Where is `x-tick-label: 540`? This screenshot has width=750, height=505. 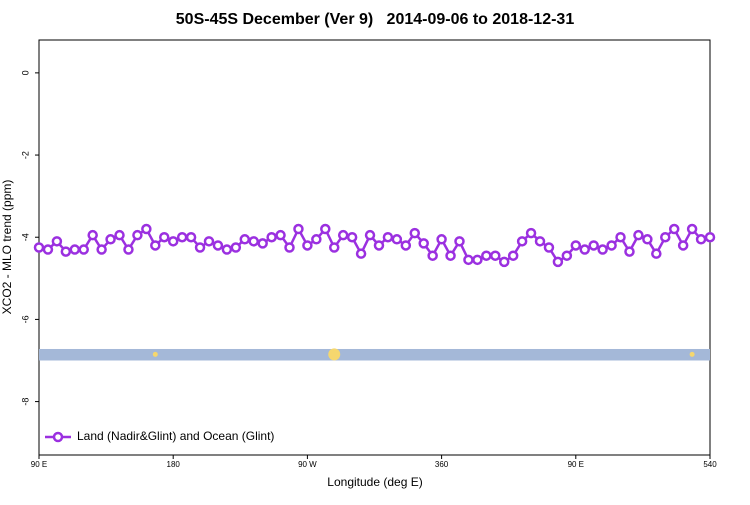
x-tick-label: 540 is located at coordinates (710, 464).